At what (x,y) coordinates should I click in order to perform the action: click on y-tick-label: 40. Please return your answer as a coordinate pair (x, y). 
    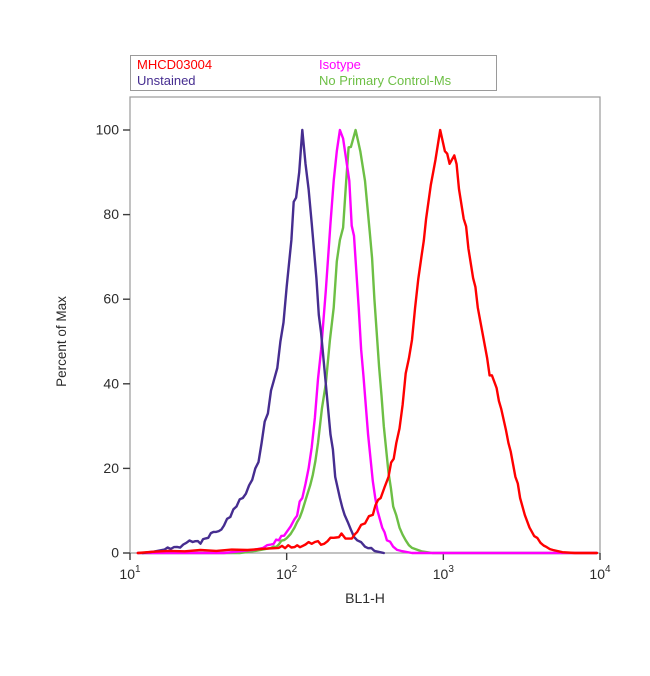
    Looking at the image, I should click on (111, 383).